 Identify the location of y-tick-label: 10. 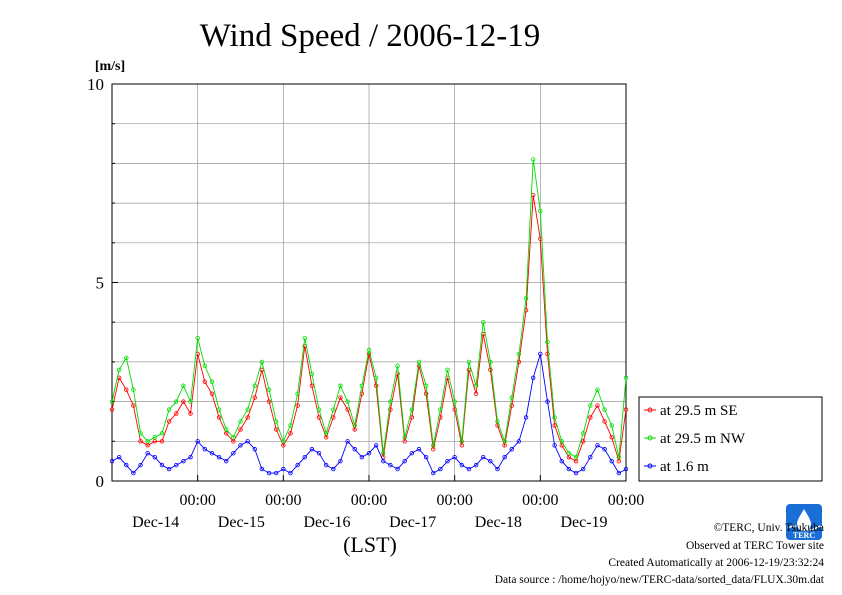
(95, 84).